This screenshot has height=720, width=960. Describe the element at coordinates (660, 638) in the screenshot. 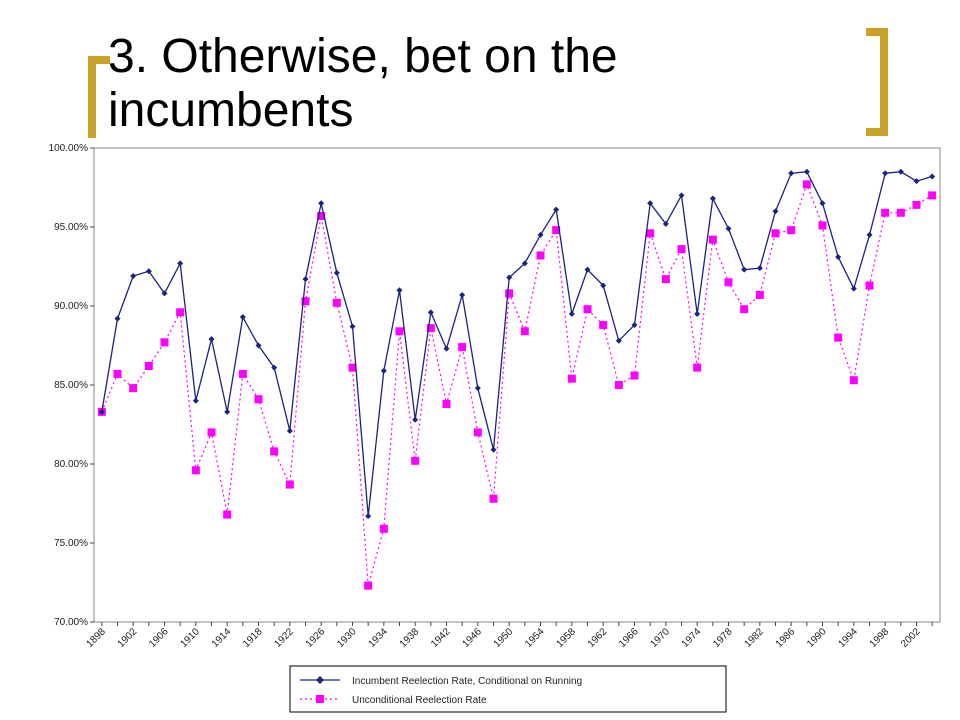

I see `x-tick-label: 1970` at that location.